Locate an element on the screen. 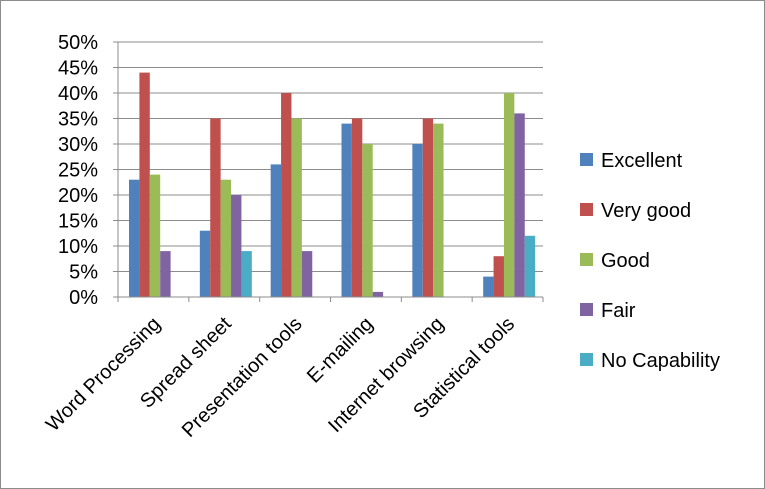 The height and width of the screenshot is (489, 765). y-axis-ticks: 0% 5% 10% 15% 20% 25% 30% 35% 40% 45% 50% is located at coordinates (78, 170).